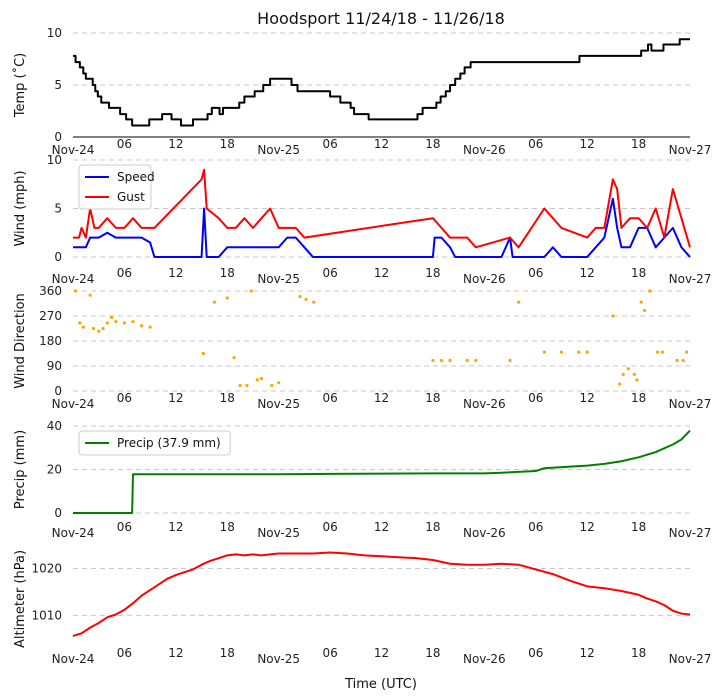 The image size is (723, 700). What do you see at coordinates (169, 443) in the screenshot?
I see `legend-label: Precip (37.9 mm)` at bounding box center [169, 443].